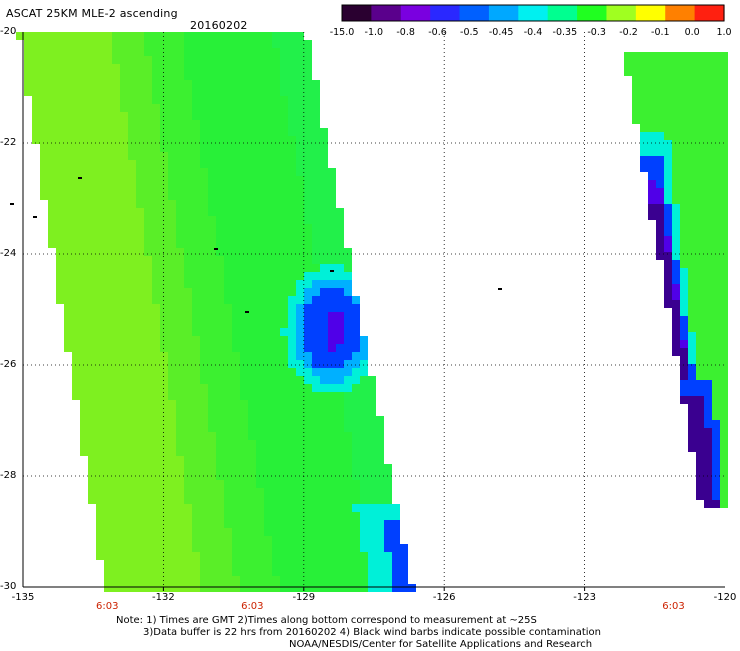 The image size is (740, 651). What do you see at coordinates (673, 606) in the screenshot?
I see `pass-time-label: 6:03` at bounding box center [673, 606].